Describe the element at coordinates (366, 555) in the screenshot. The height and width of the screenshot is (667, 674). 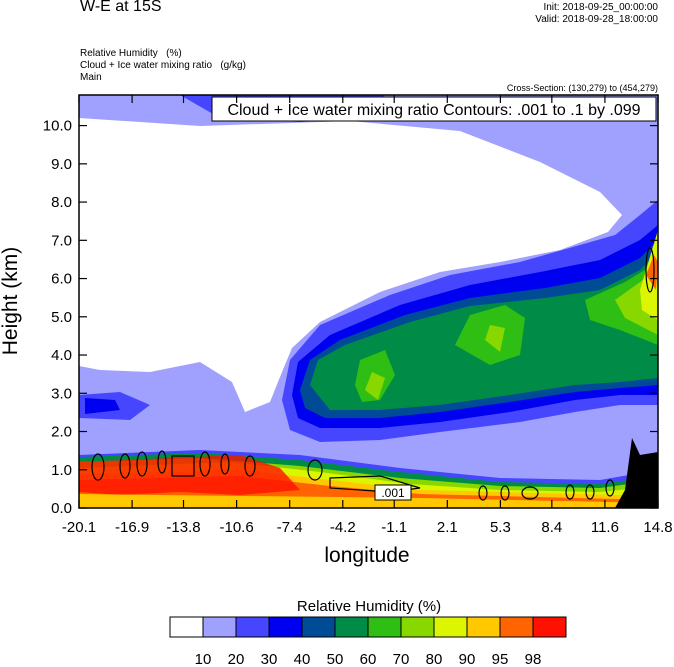
I see `x-axis-label: longitude` at that location.